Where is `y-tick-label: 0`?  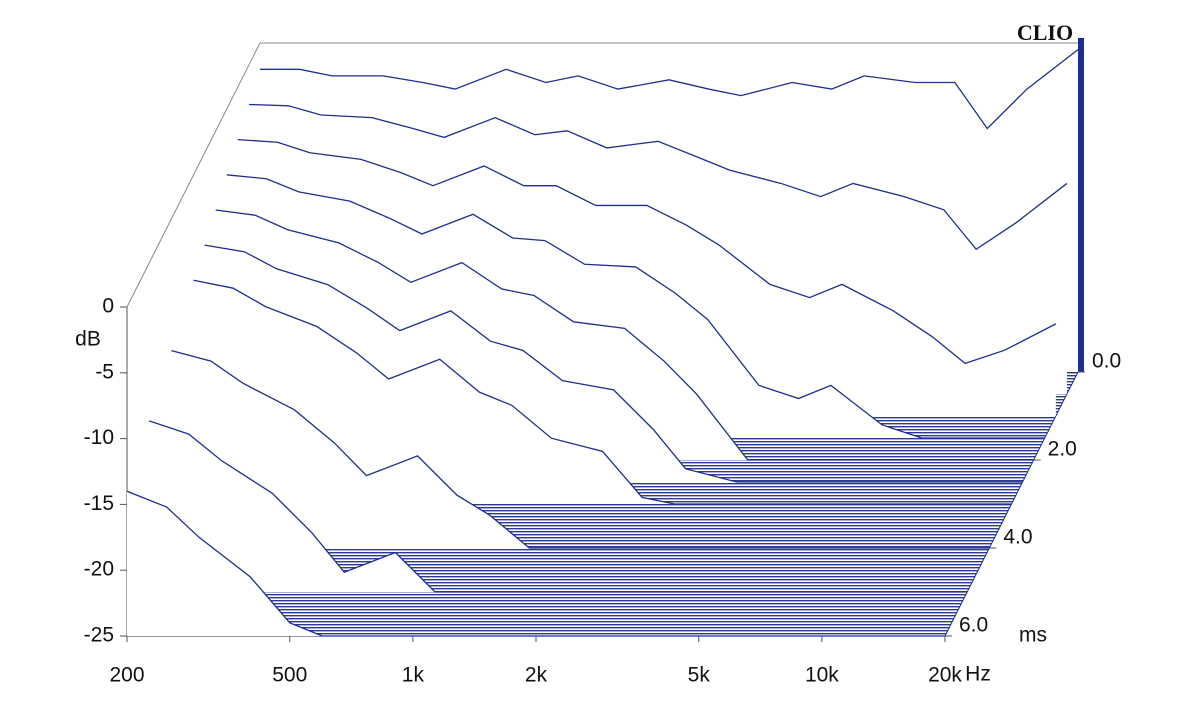 y-tick-label: 0 is located at coordinates (108, 306).